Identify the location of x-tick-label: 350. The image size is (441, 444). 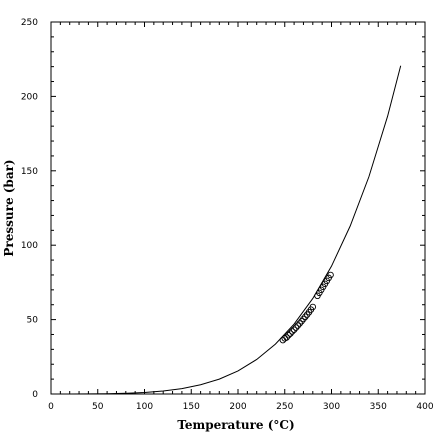
(378, 407).